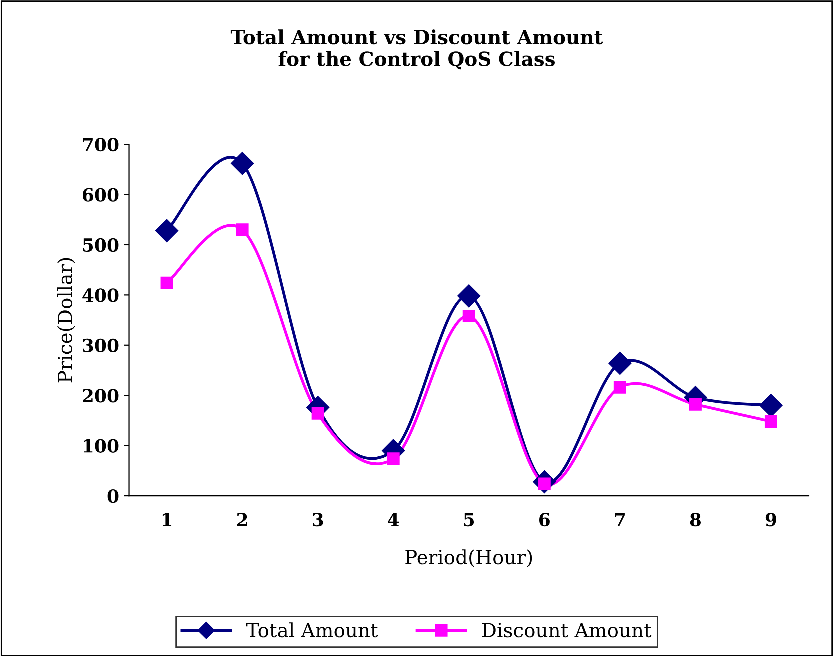 Image resolution: width=834 pixels, height=657 pixels. What do you see at coordinates (469, 520) in the screenshot?
I see `x-tick-label: 5` at bounding box center [469, 520].